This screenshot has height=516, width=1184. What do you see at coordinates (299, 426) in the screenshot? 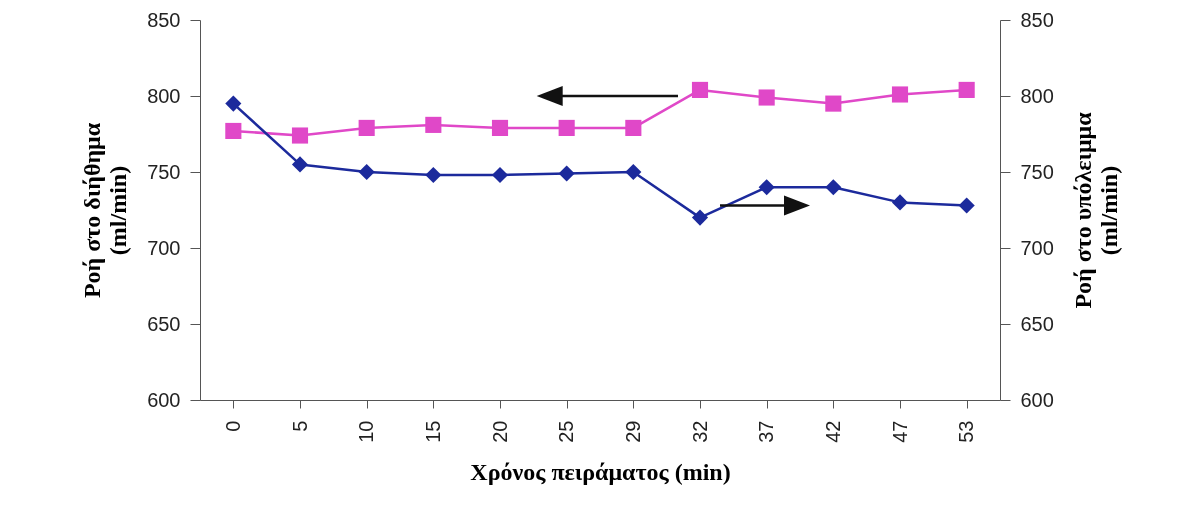
I see `x-tick-label: 5` at bounding box center [299, 426].